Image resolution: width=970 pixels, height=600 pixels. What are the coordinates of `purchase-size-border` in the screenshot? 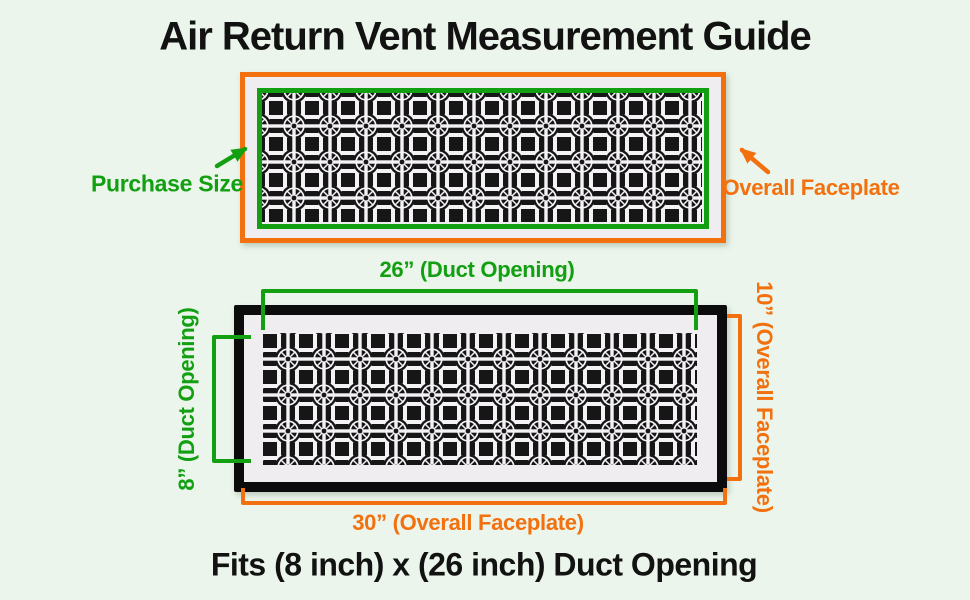 It's located at (483, 158).